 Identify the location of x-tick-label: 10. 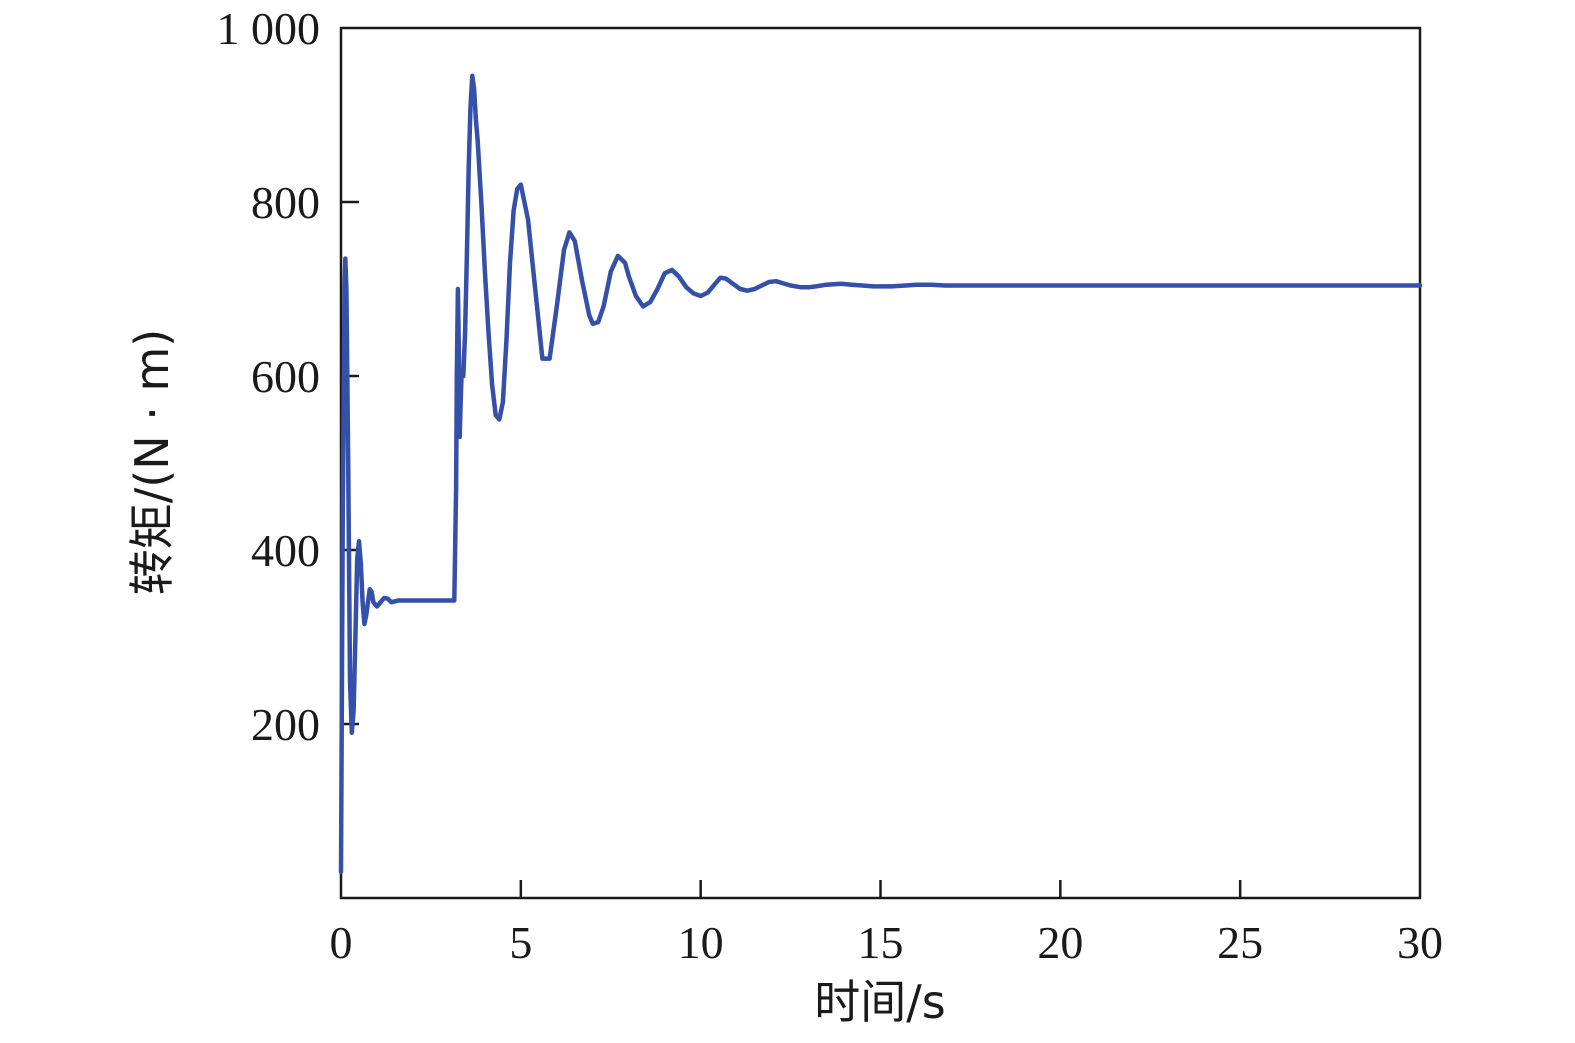
(701, 942).